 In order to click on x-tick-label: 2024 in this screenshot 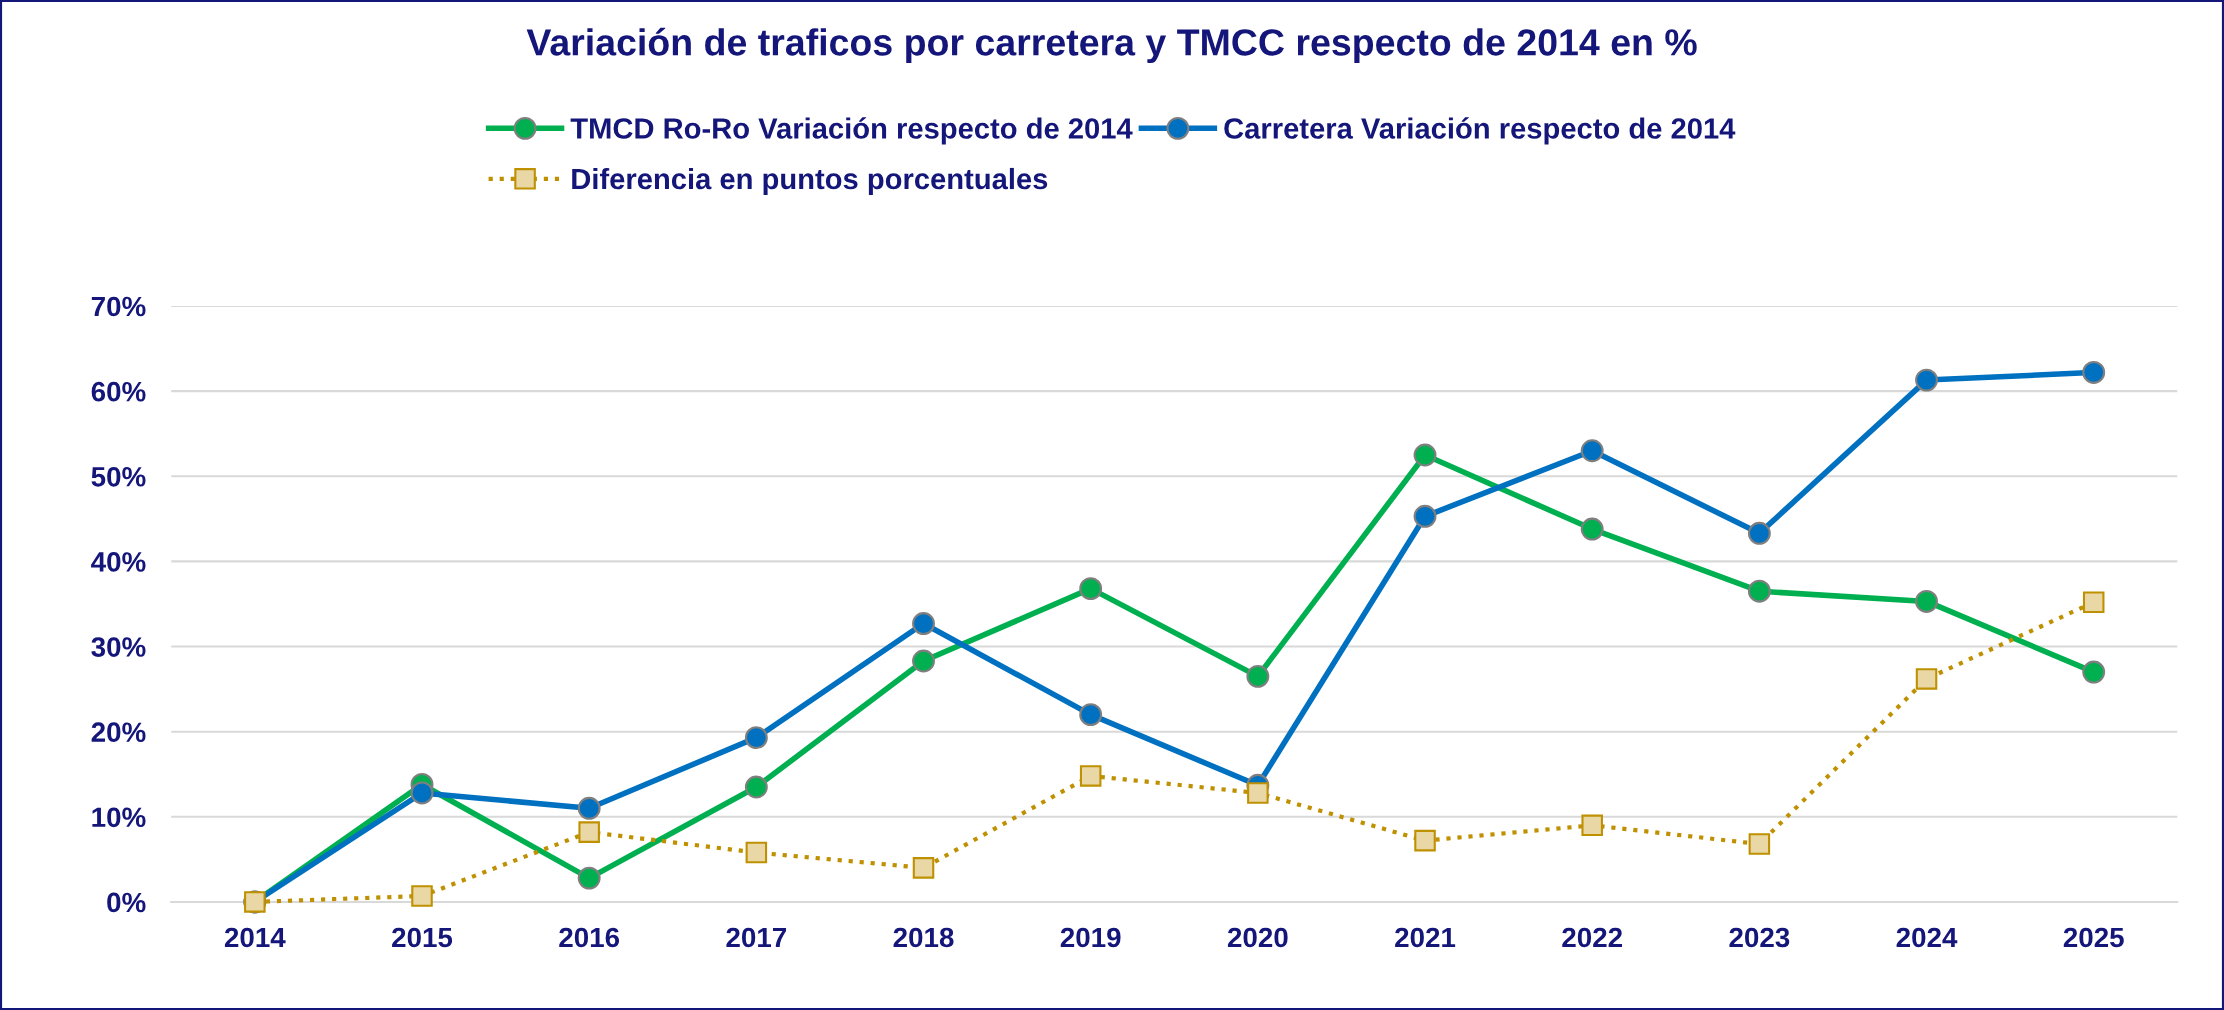, I will do `click(1927, 937)`.